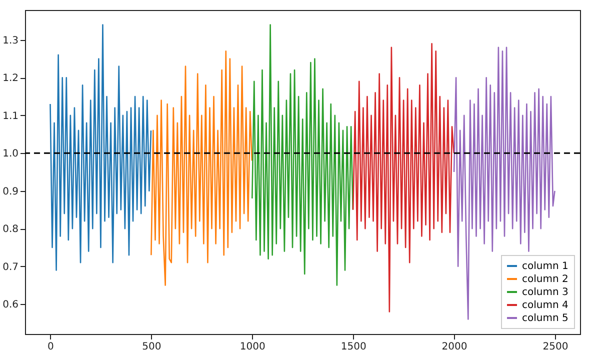 Image resolution: width=598 pixels, height=361 pixels. Describe the element at coordinates (545, 279) in the screenshot. I see `legend-label: column 2` at that location.